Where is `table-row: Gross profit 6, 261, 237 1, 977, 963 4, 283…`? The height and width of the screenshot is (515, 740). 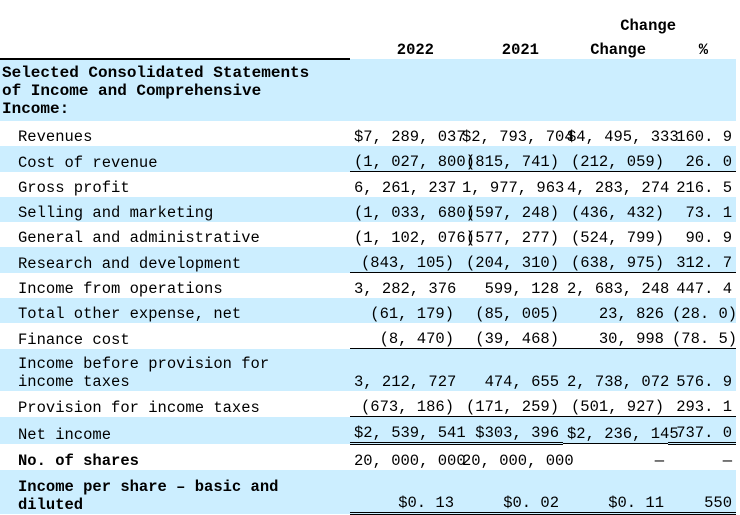 table-row: Gross profit 6, 261, 237 1, 977, 963 4, 283… is located at coordinates (368, 184).